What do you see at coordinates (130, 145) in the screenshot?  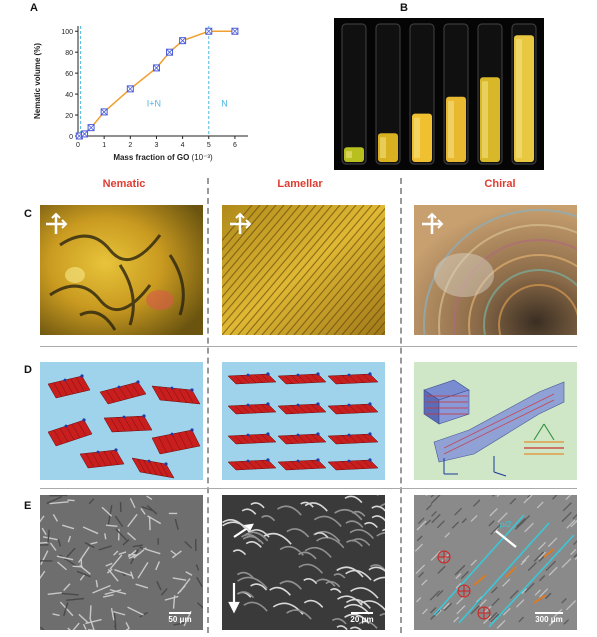 I see `x-tick-label: 2` at bounding box center [130, 145].